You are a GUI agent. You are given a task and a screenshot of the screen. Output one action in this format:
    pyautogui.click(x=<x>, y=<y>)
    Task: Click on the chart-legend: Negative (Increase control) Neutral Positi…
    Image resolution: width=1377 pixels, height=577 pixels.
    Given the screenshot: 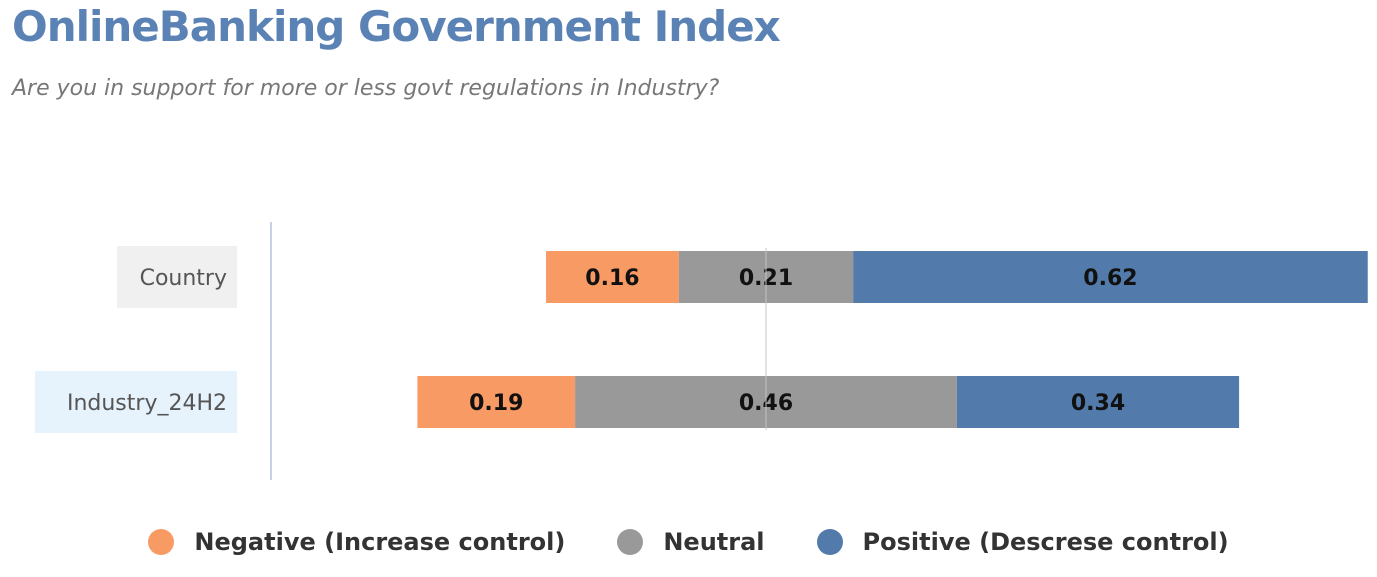 What is the action you would take?
    pyautogui.click(x=688, y=542)
    